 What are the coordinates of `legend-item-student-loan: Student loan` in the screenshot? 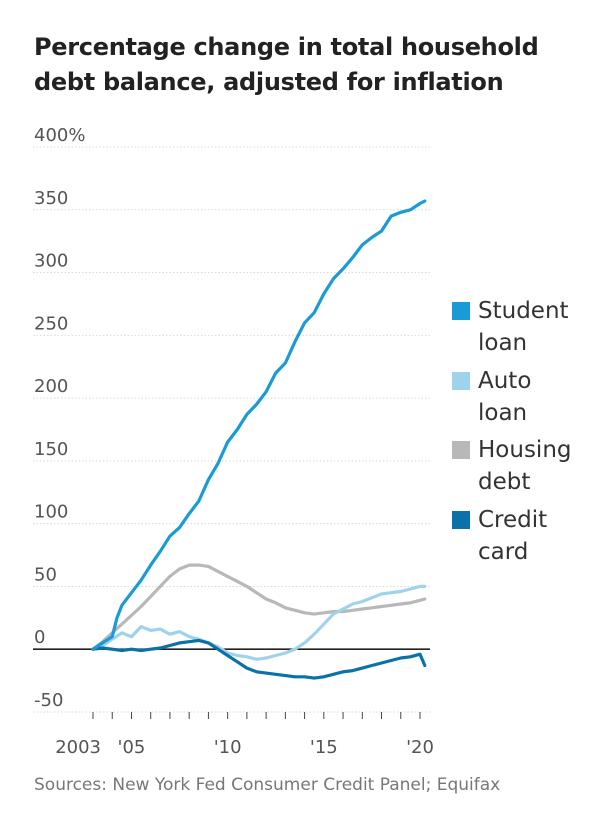 It's located at (510, 327).